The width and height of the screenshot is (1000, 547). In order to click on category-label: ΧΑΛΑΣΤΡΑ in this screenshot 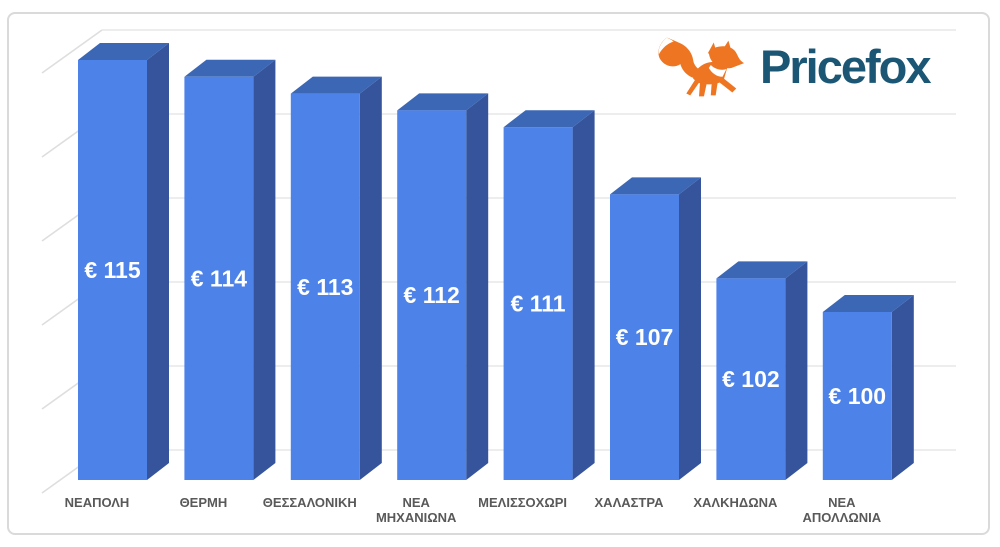, I will do `click(630, 502)`.